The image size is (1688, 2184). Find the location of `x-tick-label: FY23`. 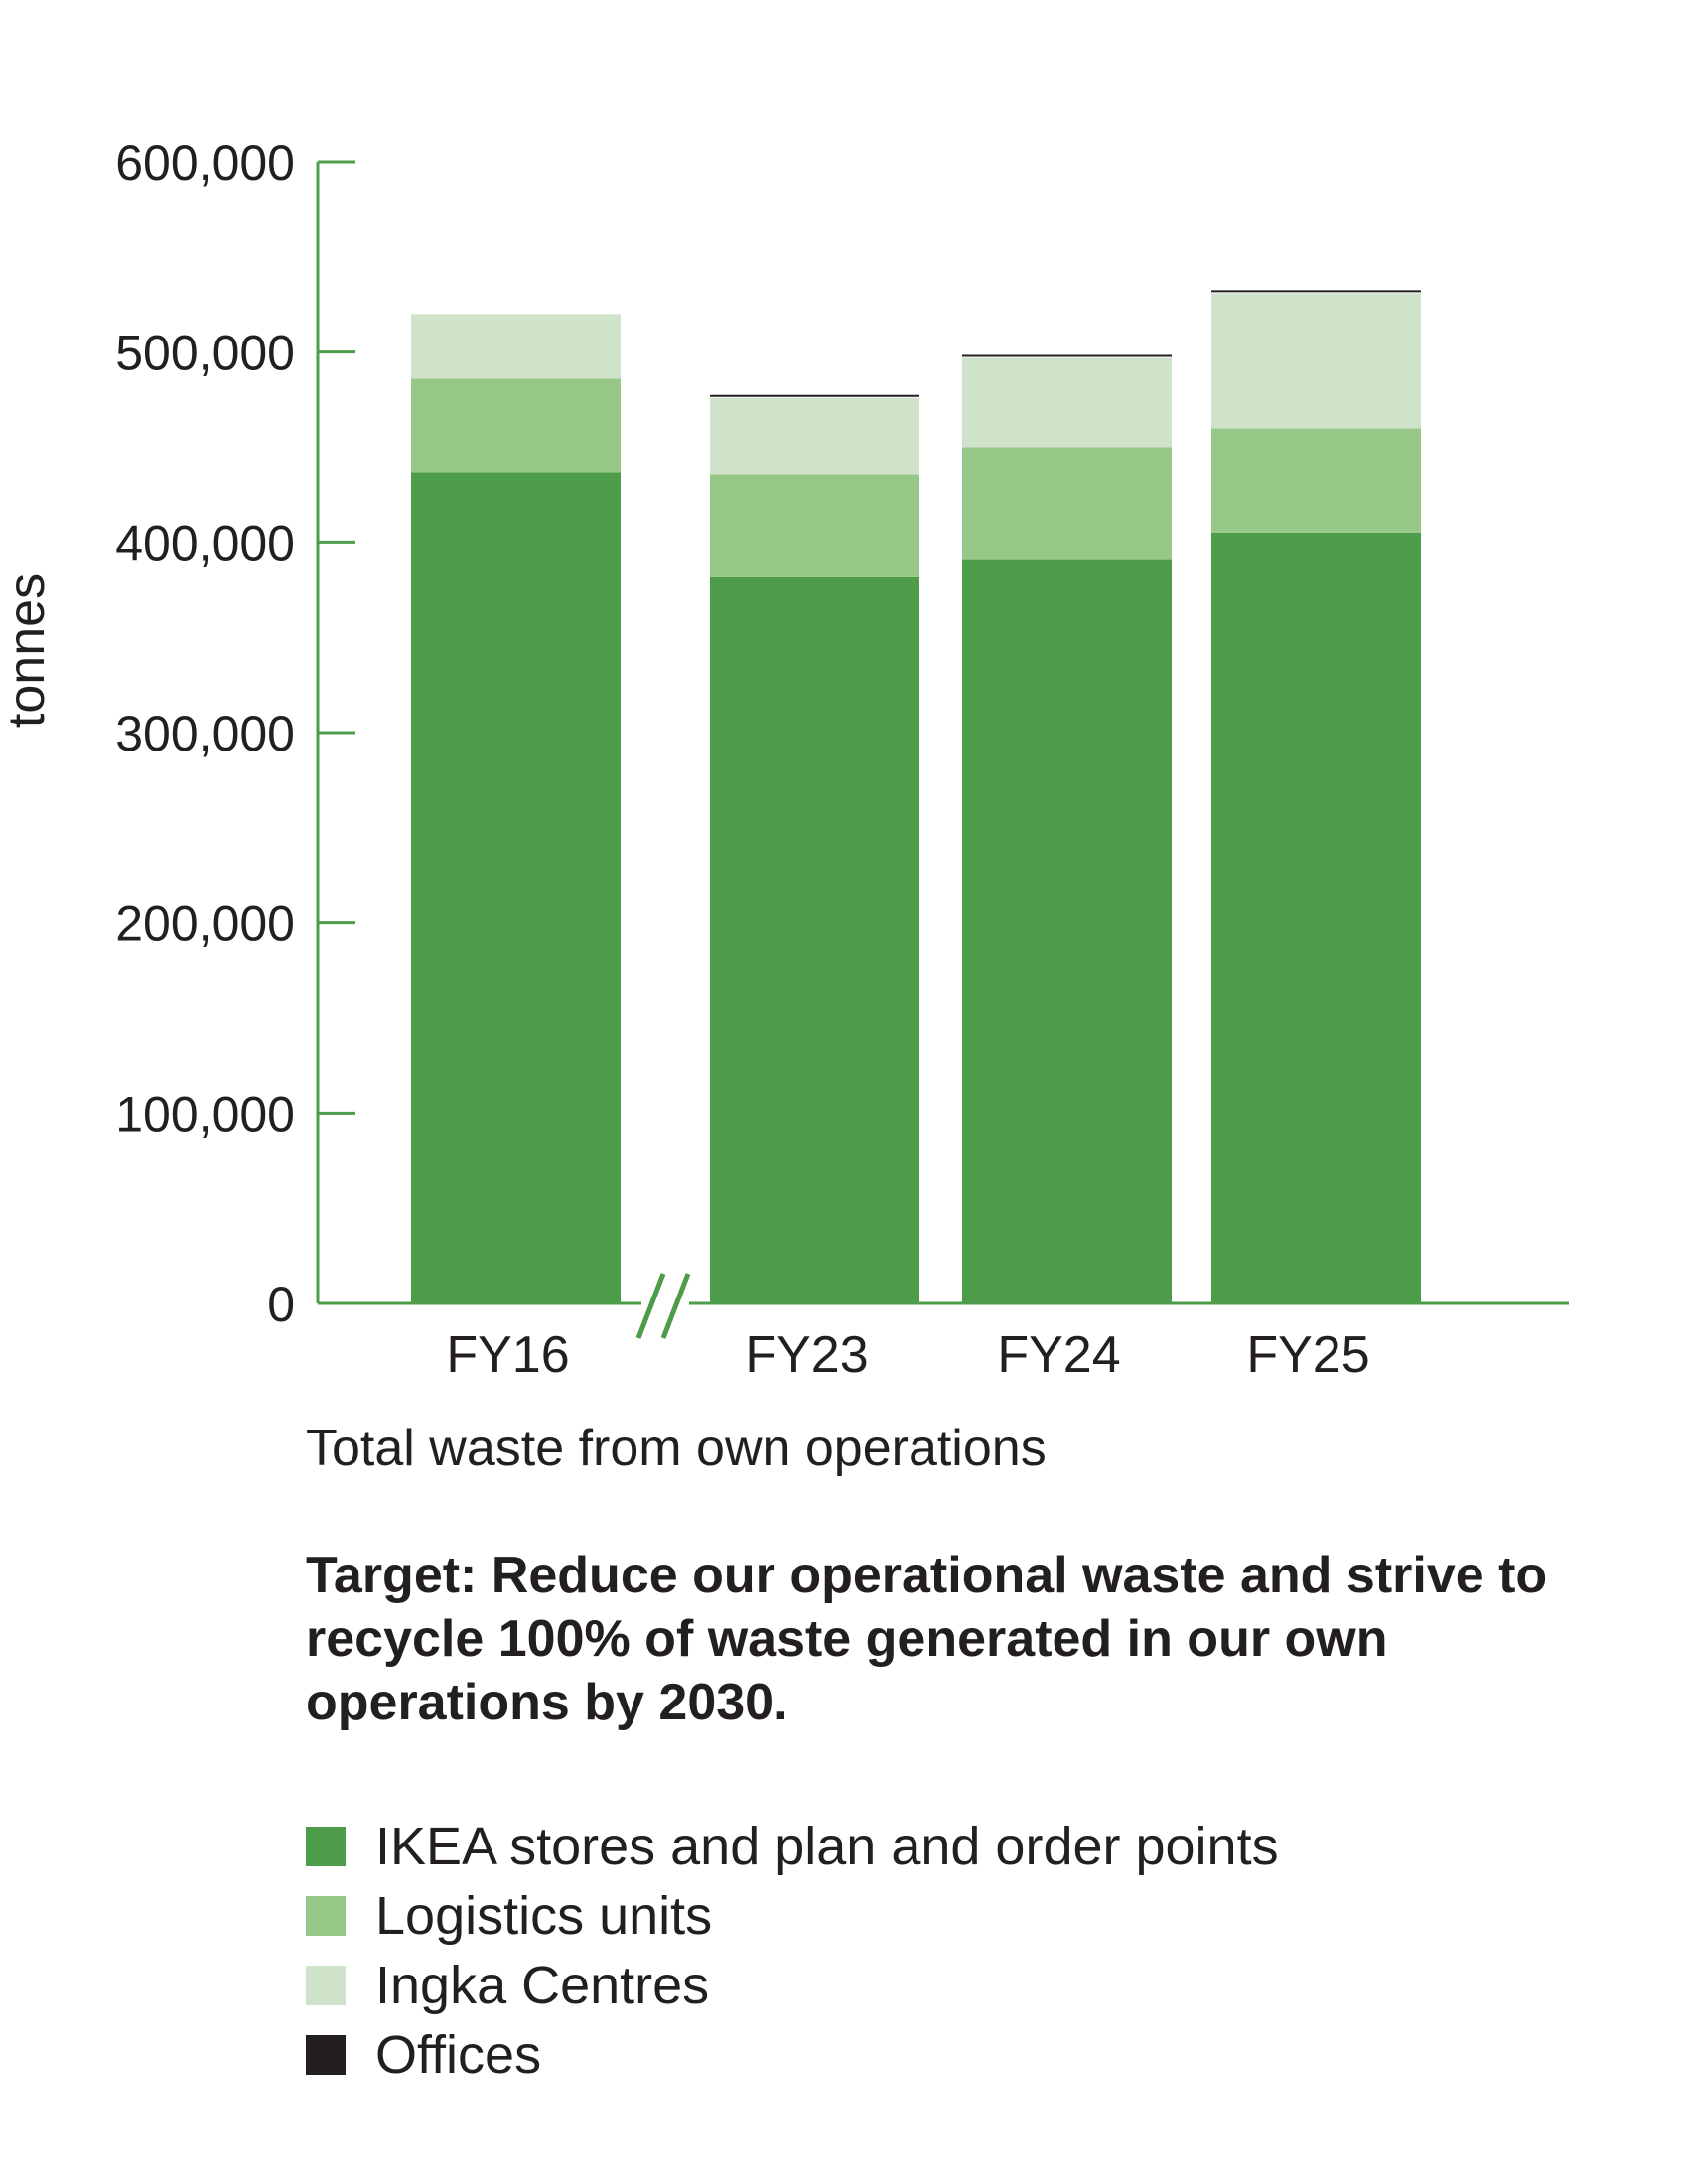

x-tick-label: FY23 is located at coordinates (806, 1355).